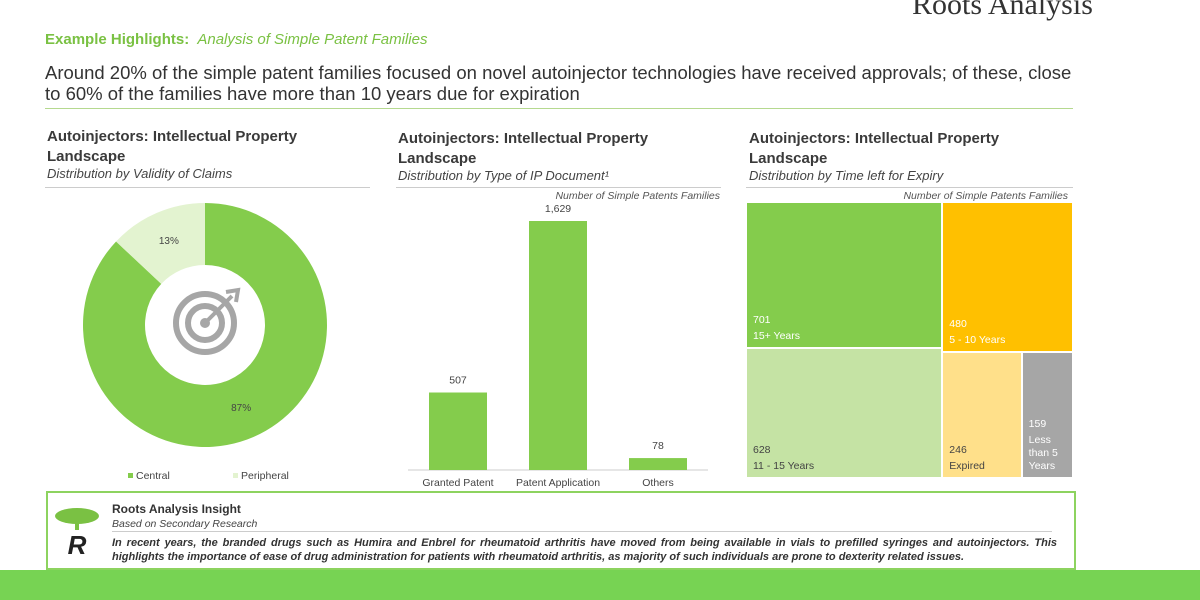 Image resolution: width=1200 pixels, height=600 pixels. I want to click on x-tick-label: Granted Patent, so click(457, 483).